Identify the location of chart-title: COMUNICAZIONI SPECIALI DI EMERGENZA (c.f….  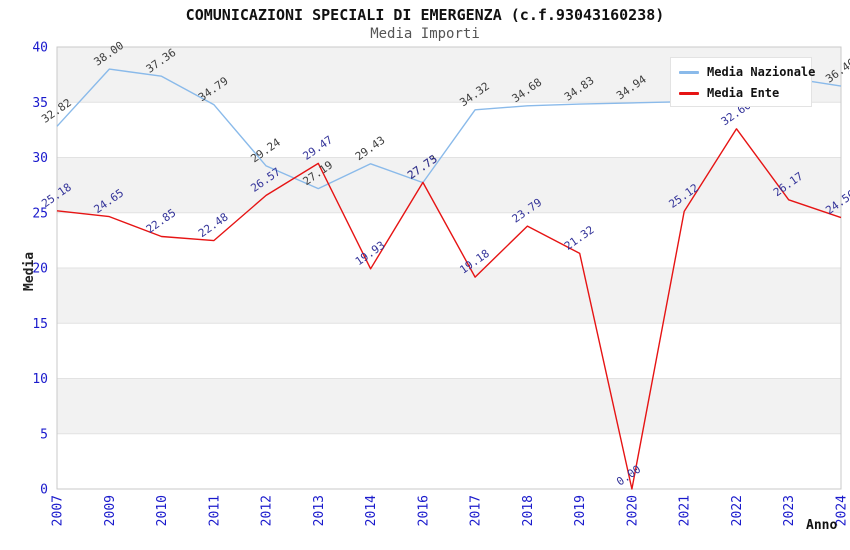
(425, 15).